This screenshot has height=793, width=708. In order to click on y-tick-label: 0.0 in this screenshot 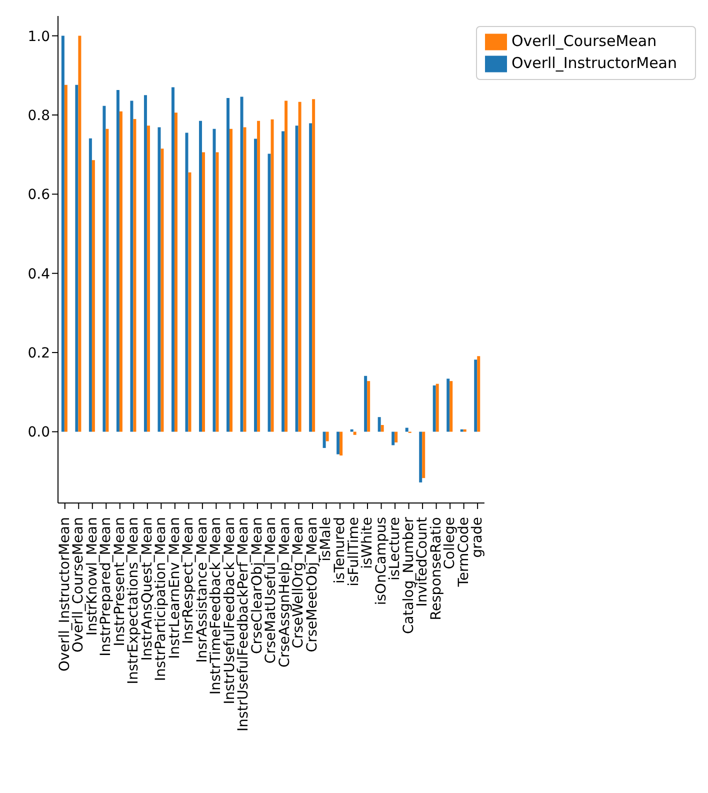, I will do `click(39, 432)`.